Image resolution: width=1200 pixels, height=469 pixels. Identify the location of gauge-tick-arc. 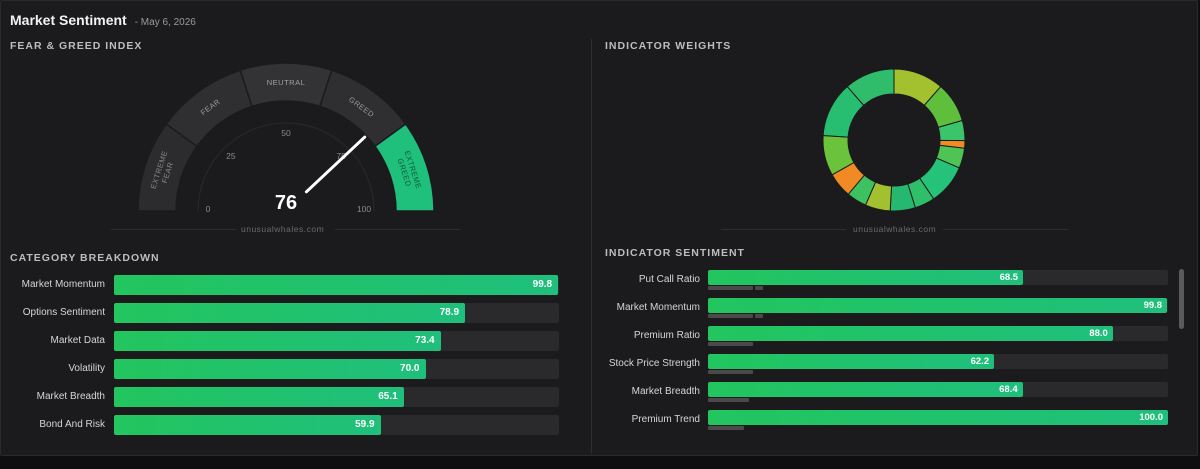
(286, 167).